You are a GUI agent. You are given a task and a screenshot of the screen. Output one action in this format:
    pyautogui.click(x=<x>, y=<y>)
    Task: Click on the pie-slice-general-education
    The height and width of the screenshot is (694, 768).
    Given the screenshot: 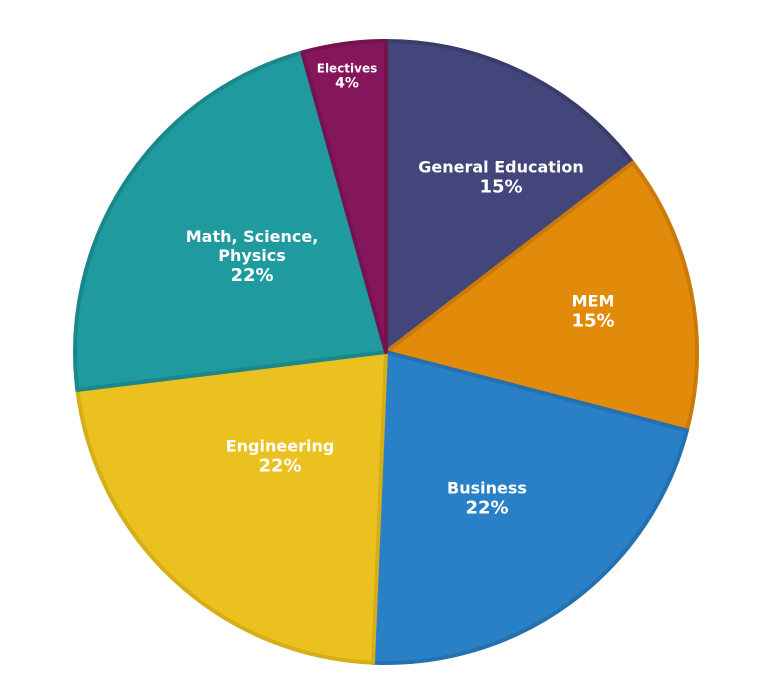 What is the action you would take?
    pyautogui.click(x=509, y=196)
    